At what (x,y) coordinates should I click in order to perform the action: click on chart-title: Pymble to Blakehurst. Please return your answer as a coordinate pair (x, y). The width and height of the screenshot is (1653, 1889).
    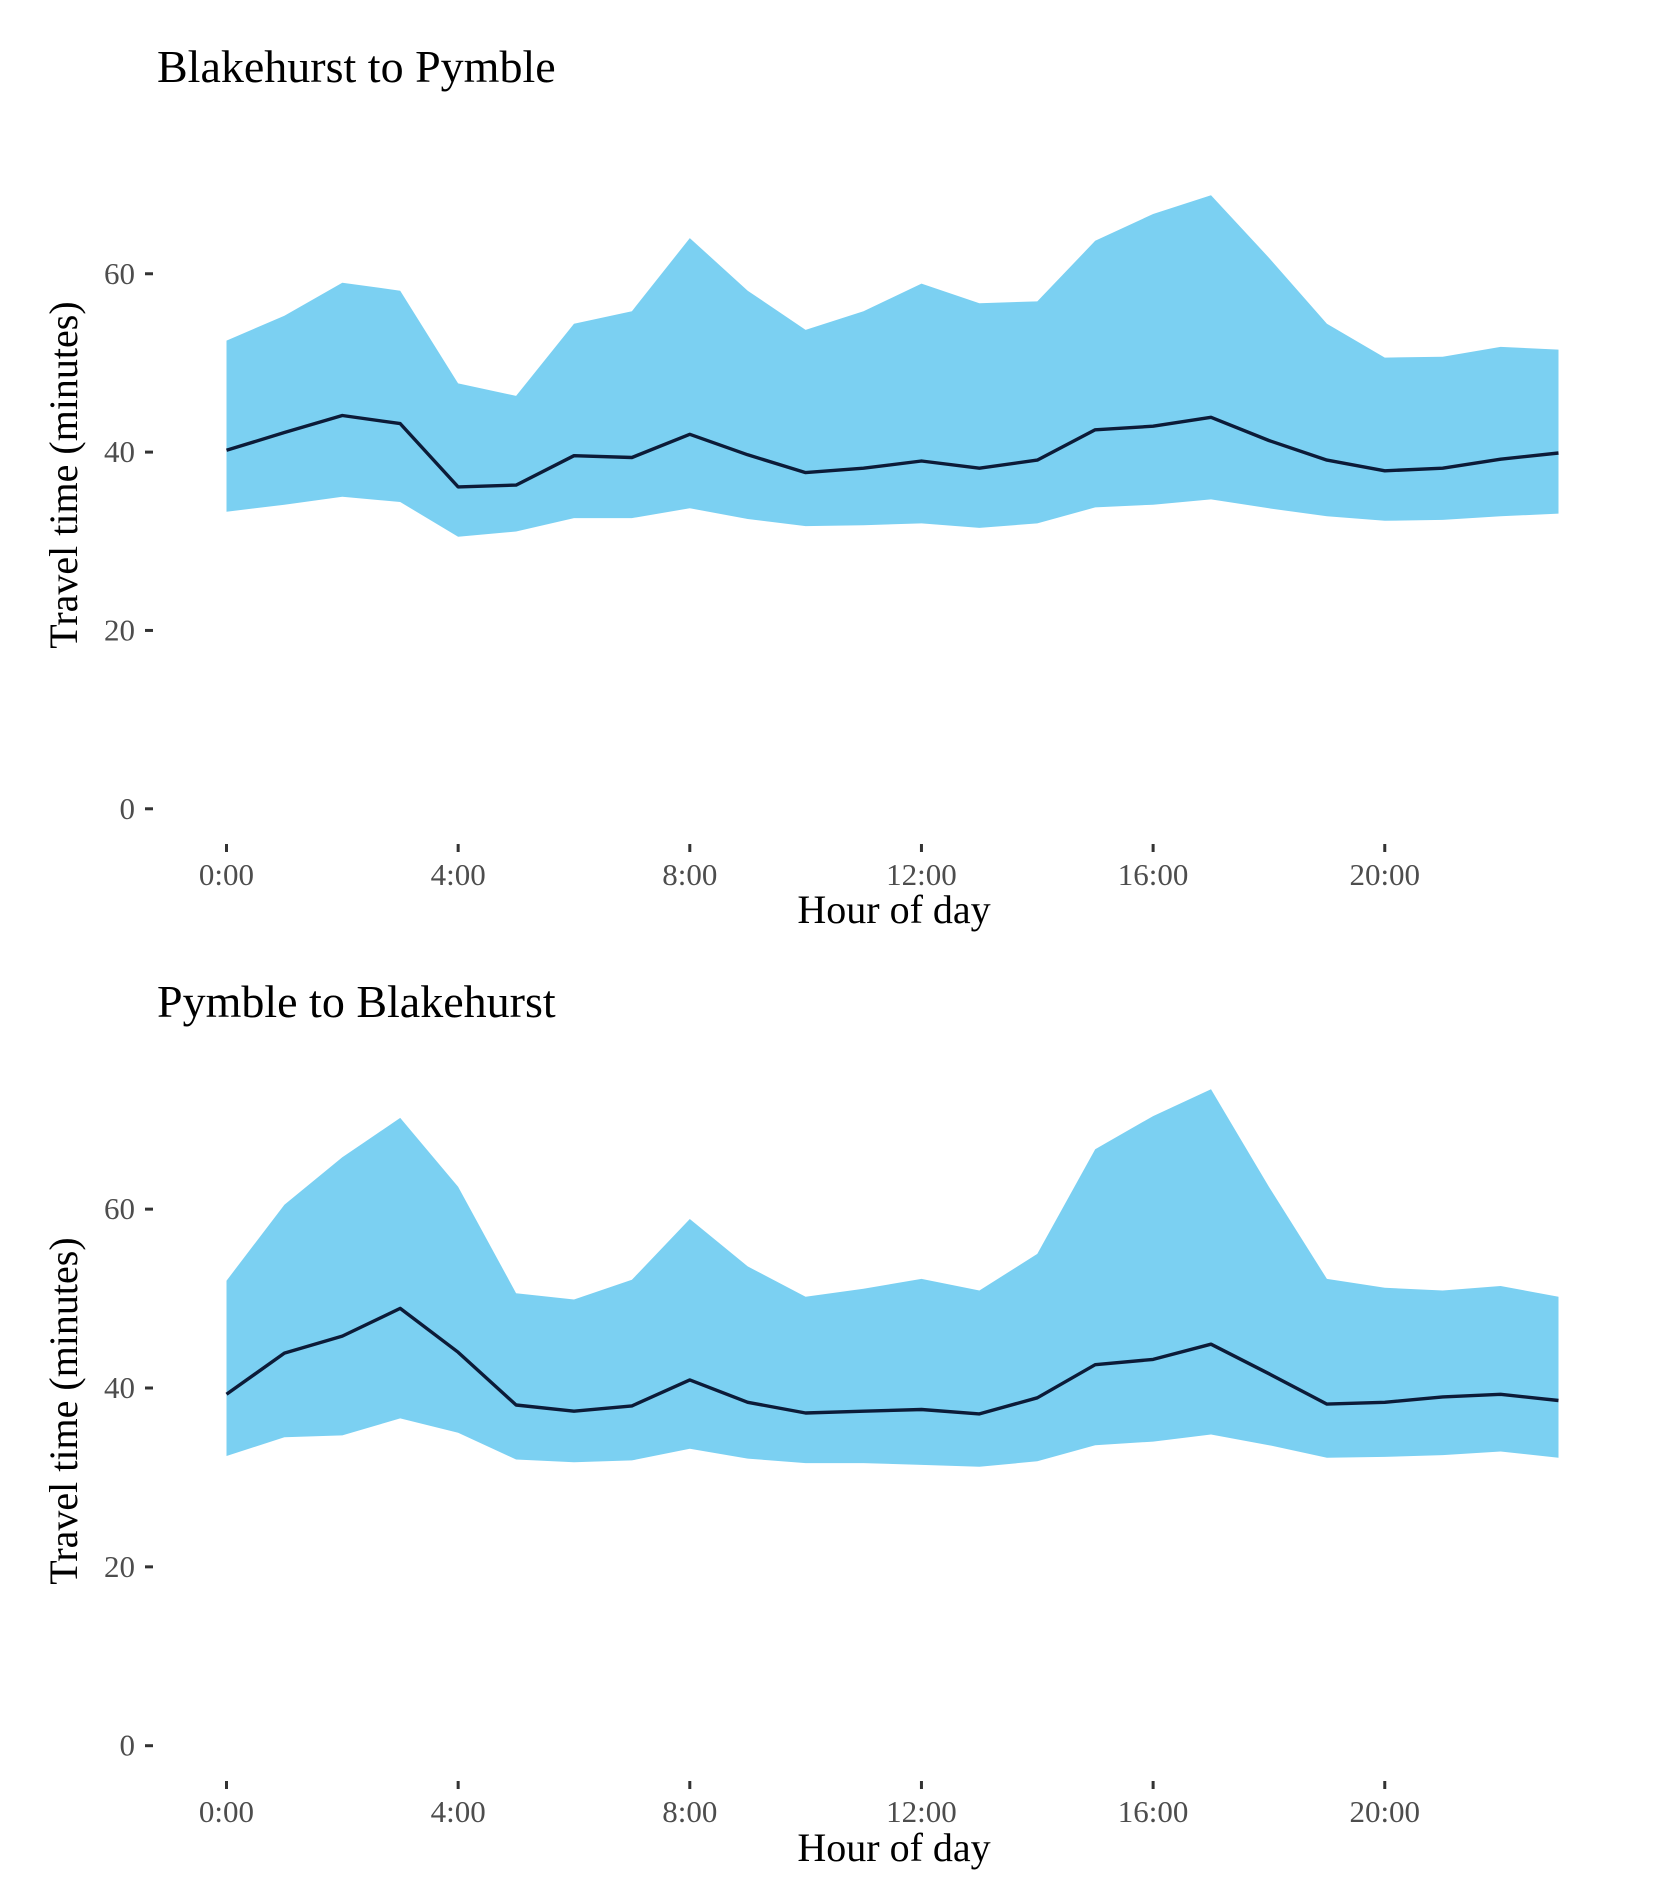
    Looking at the image, I should click on (356, 1001).